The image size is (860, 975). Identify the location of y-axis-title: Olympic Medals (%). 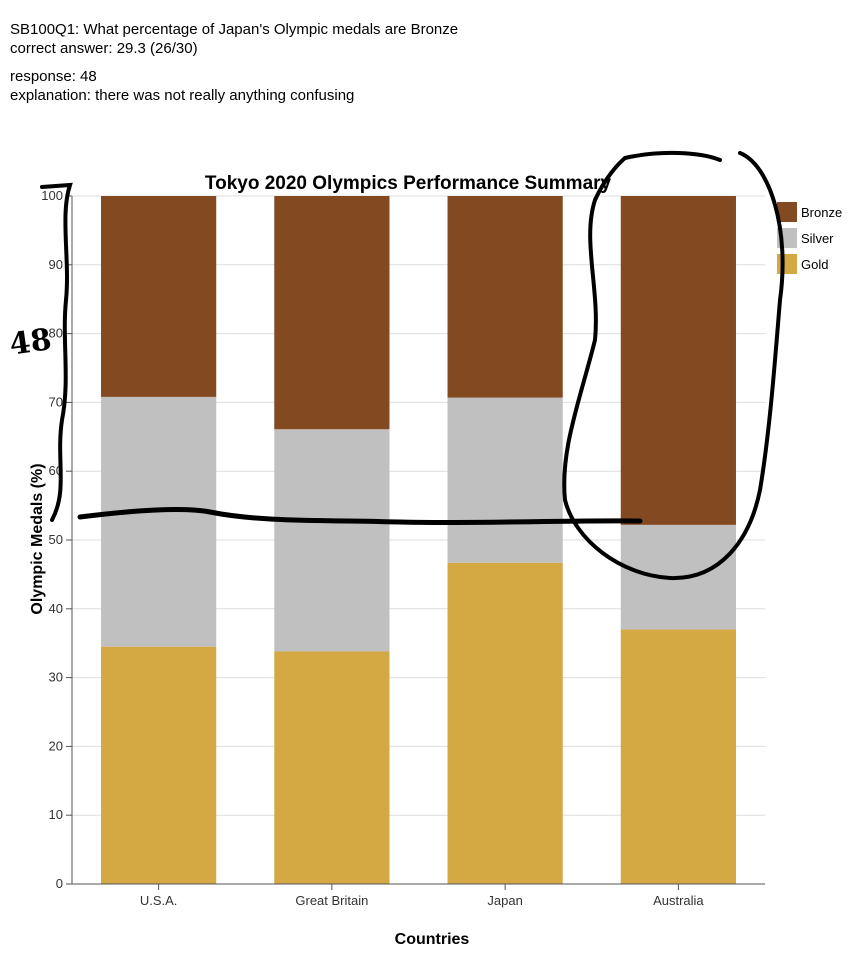
(37, 538).